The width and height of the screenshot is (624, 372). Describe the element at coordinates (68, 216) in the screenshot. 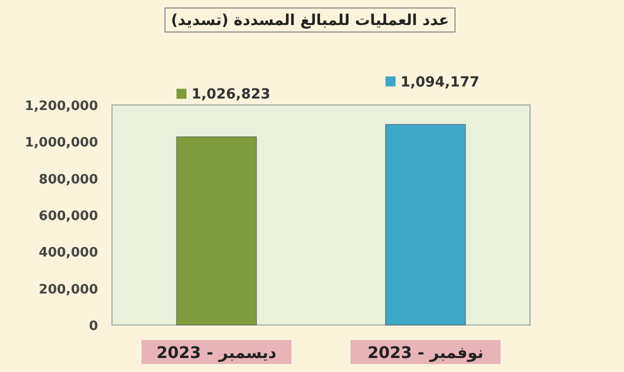

I see `y-tick-label: 600,000` at that location.